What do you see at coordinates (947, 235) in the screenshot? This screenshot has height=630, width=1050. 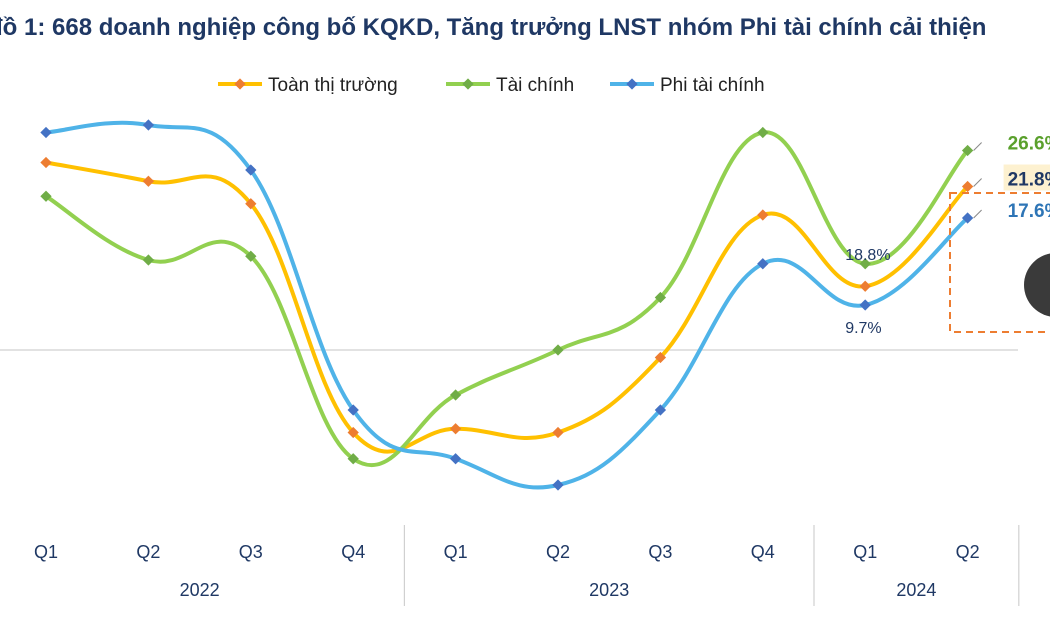 I see `data-labels: 18.8% 9.7% 26.6% 21.8% 17.6%` at bounding box center [947, 235].